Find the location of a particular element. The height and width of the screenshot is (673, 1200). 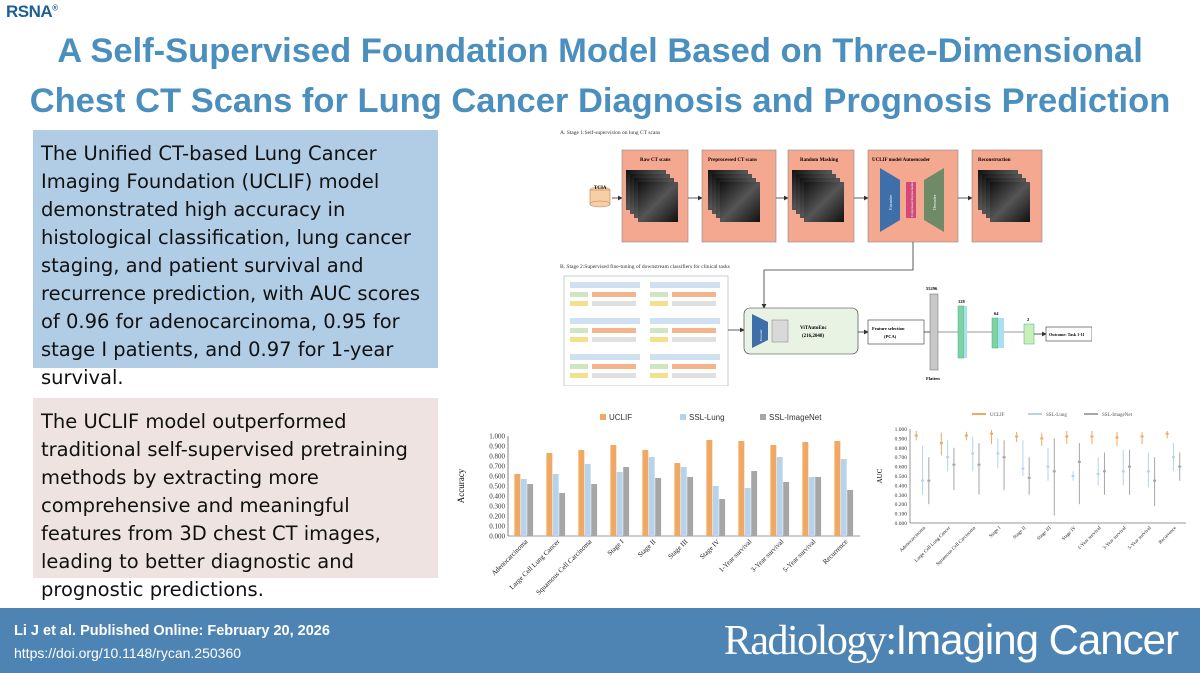

doi-link: https://doi.org/10.1148/rycan.250360 is located at coordinates (128, 653).